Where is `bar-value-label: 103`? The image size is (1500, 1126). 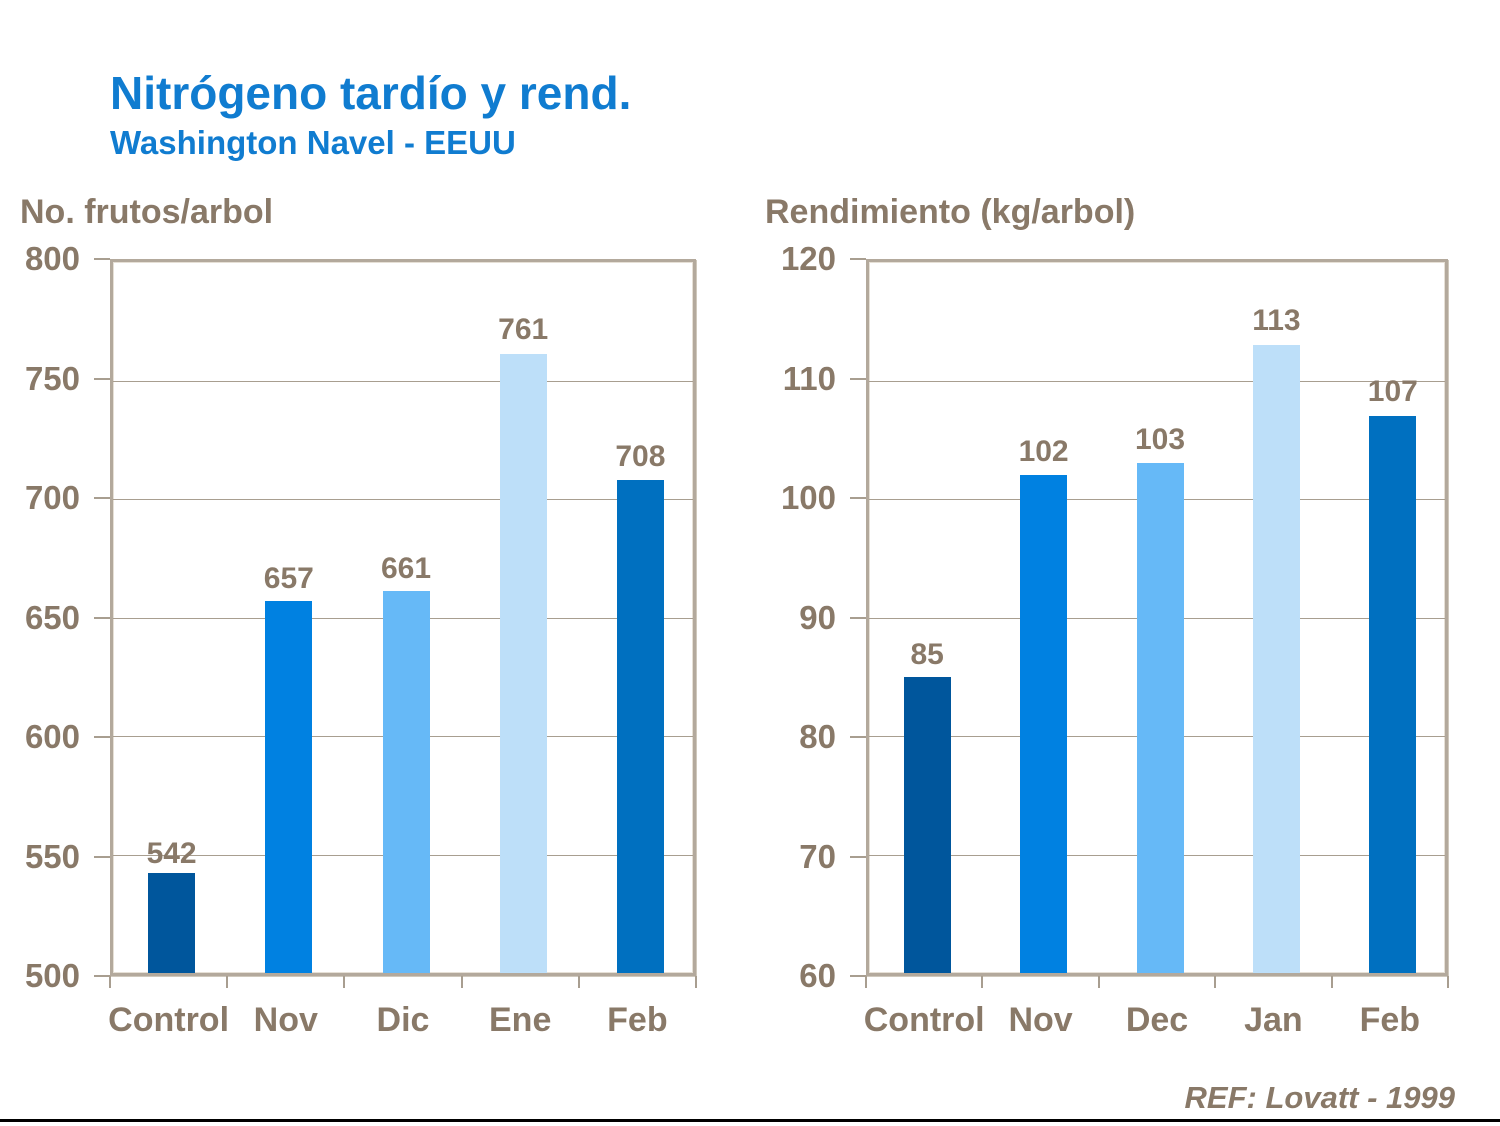
bar-value-label: 103 is located at coordinates (1160, 440).